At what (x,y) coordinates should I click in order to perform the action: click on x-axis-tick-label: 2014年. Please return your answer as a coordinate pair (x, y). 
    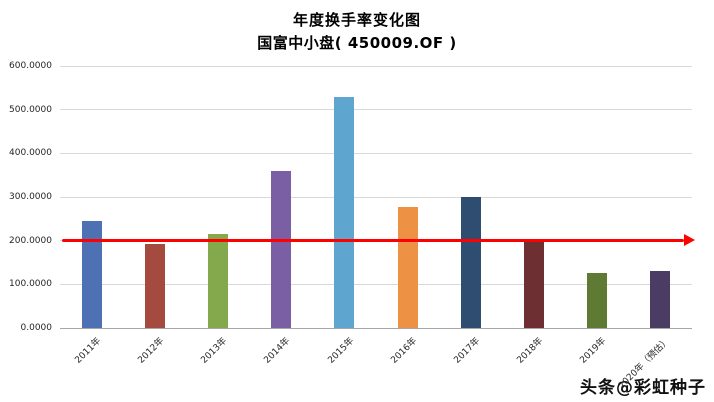
    Looking at the image, I should click on (277, 351).